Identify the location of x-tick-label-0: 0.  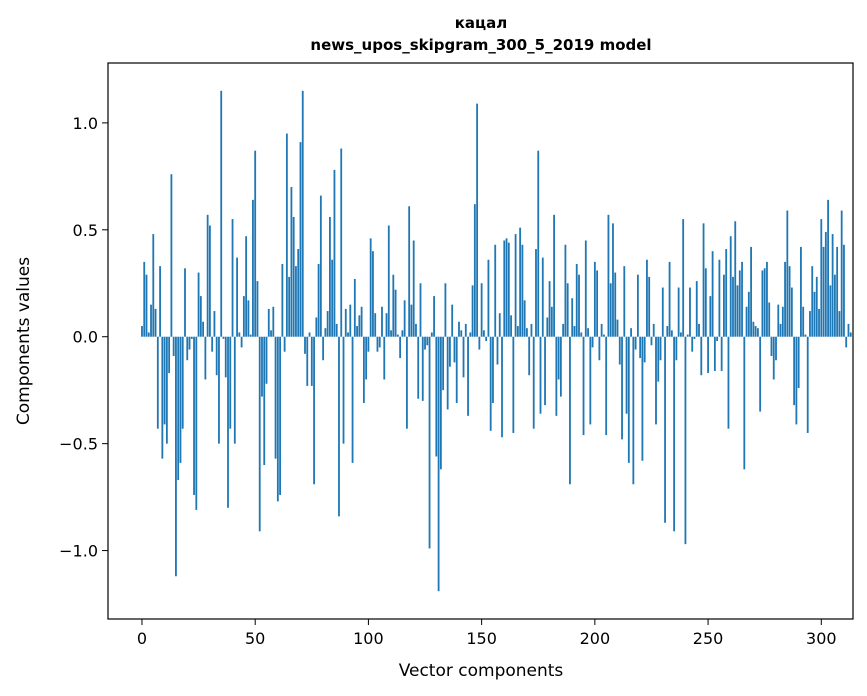
(142, 638).